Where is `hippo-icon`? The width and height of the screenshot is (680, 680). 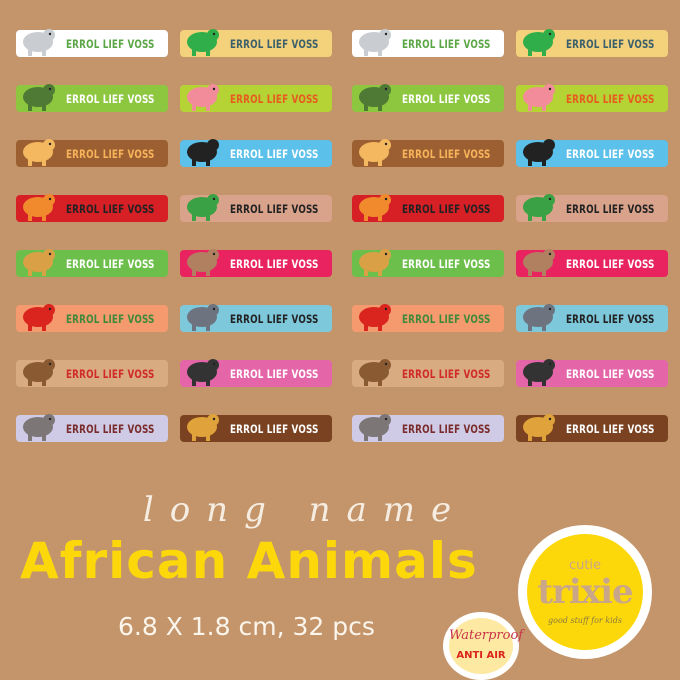
hippo-icon is located at coordinates (374, 426).